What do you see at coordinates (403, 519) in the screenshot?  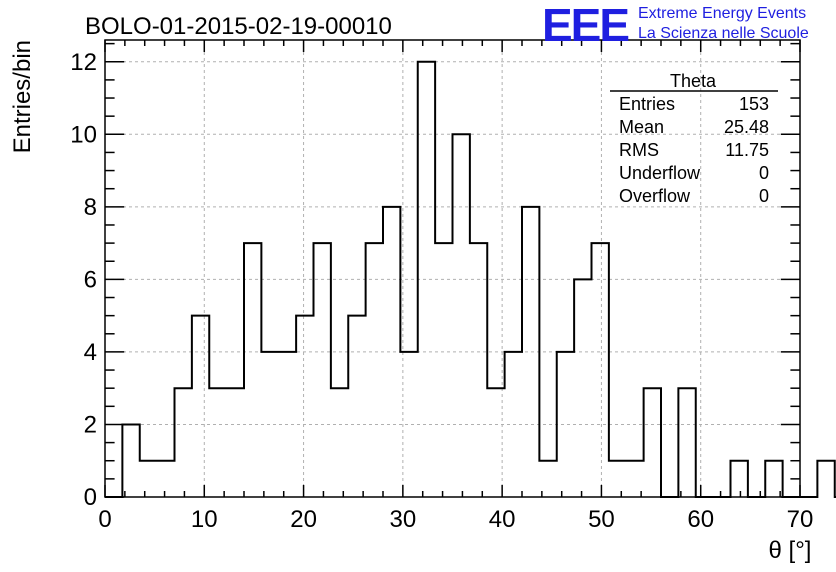 I see `x-tick-label: 30` at bounding box center [403, 519].